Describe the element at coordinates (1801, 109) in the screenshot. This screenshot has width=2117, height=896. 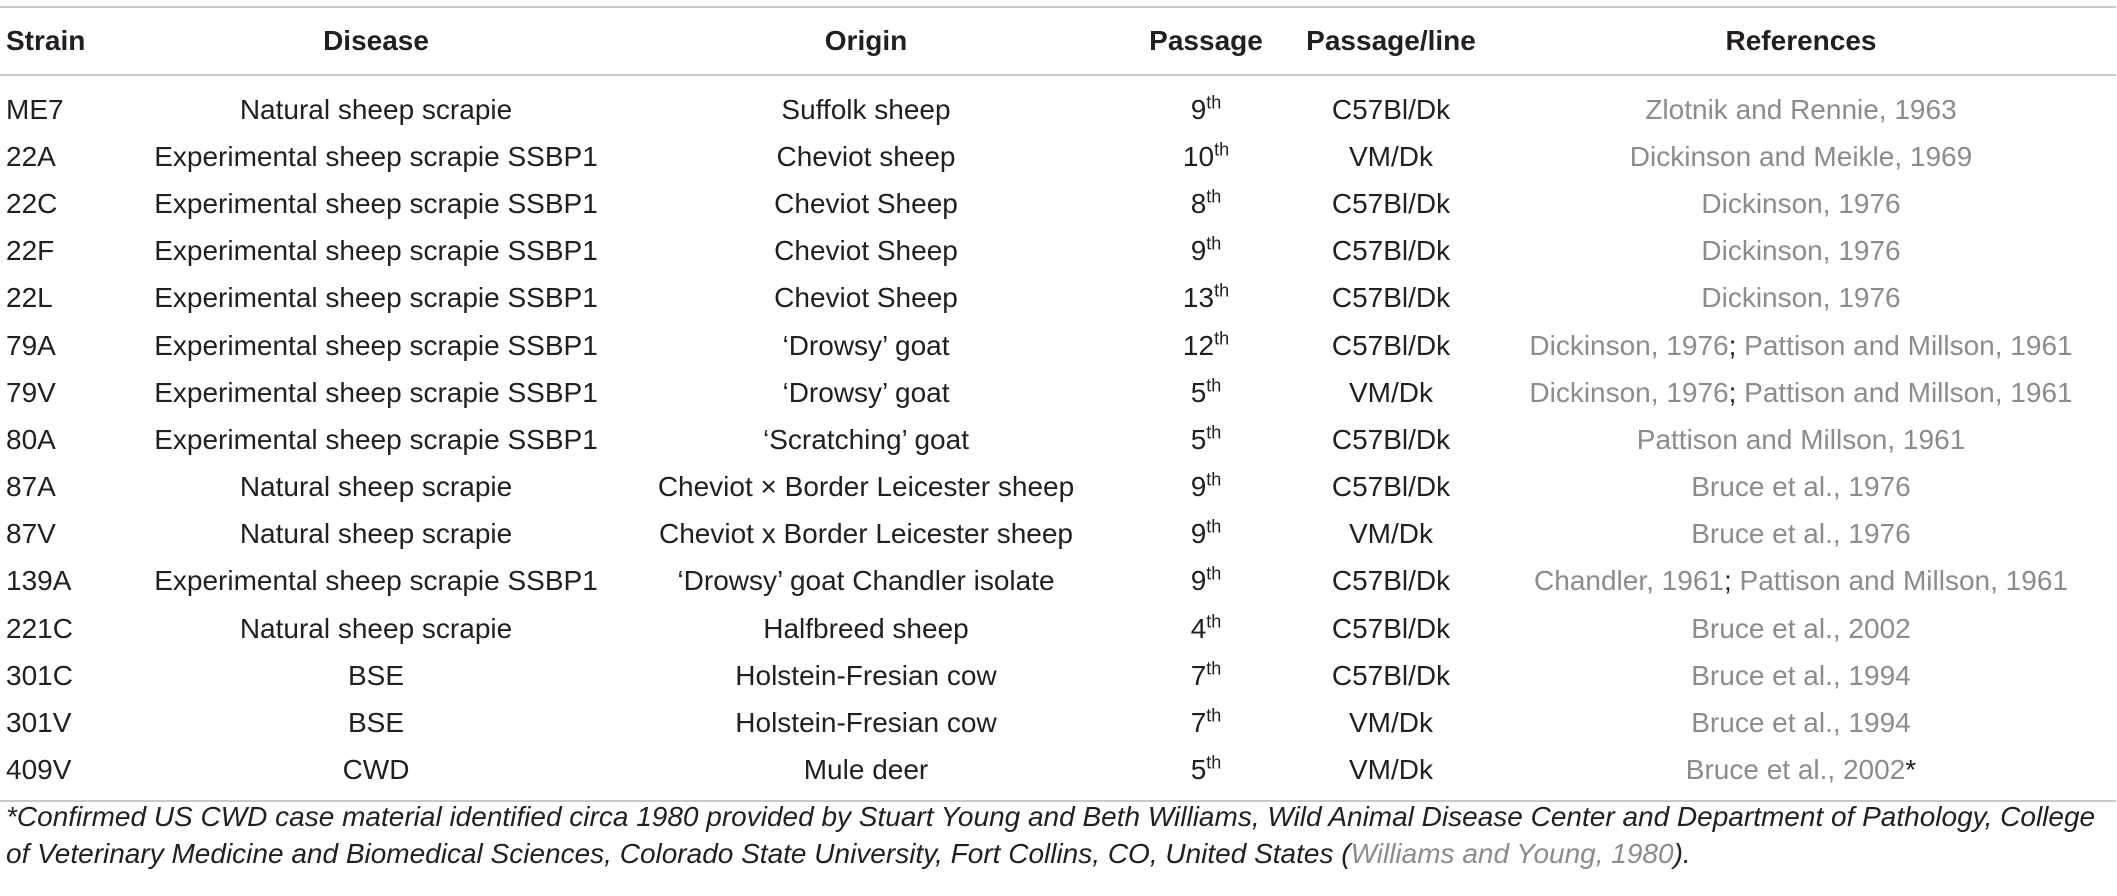
I see `reference-link: Zlotnik and Rennie, 1963` at that location.